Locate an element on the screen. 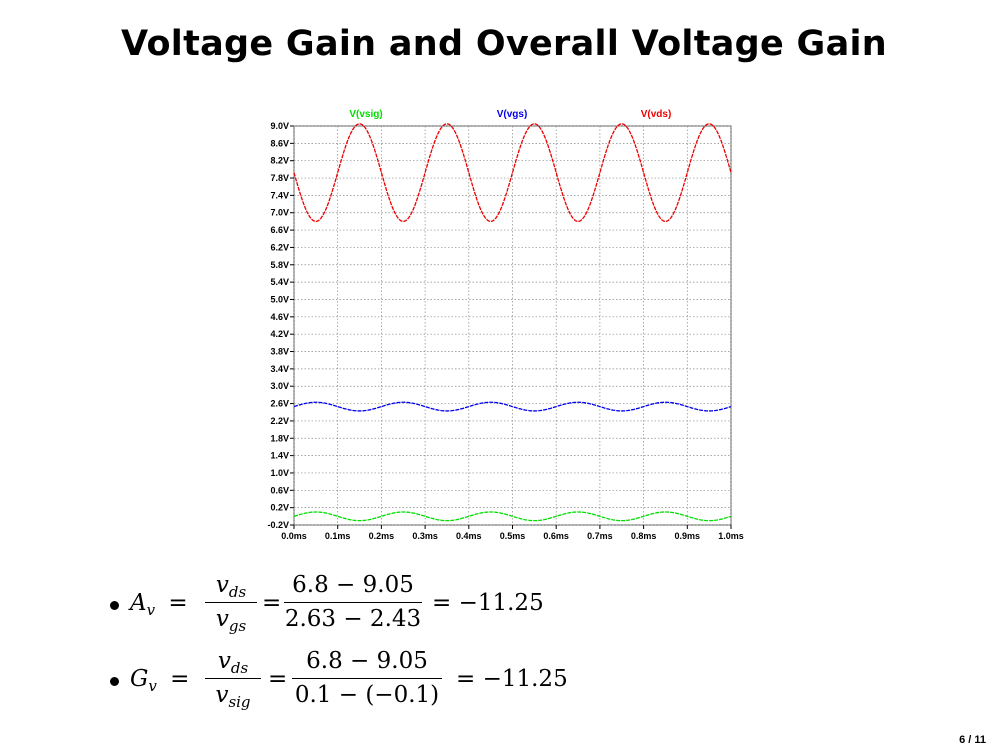 This screenshot has width=1008, height=756. y-tick-label: 2.2V is located at coordinates (279, 421).